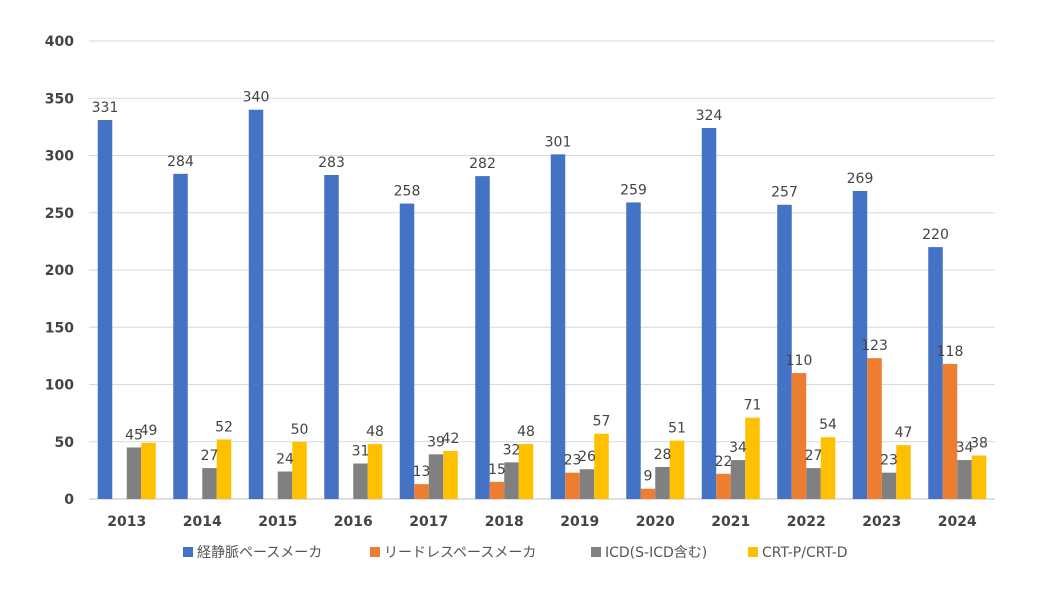 The image size is (1040, 604). Describe the element at coordinates (799, 361) in the screenshot. I see `data-label: 110` at that location.